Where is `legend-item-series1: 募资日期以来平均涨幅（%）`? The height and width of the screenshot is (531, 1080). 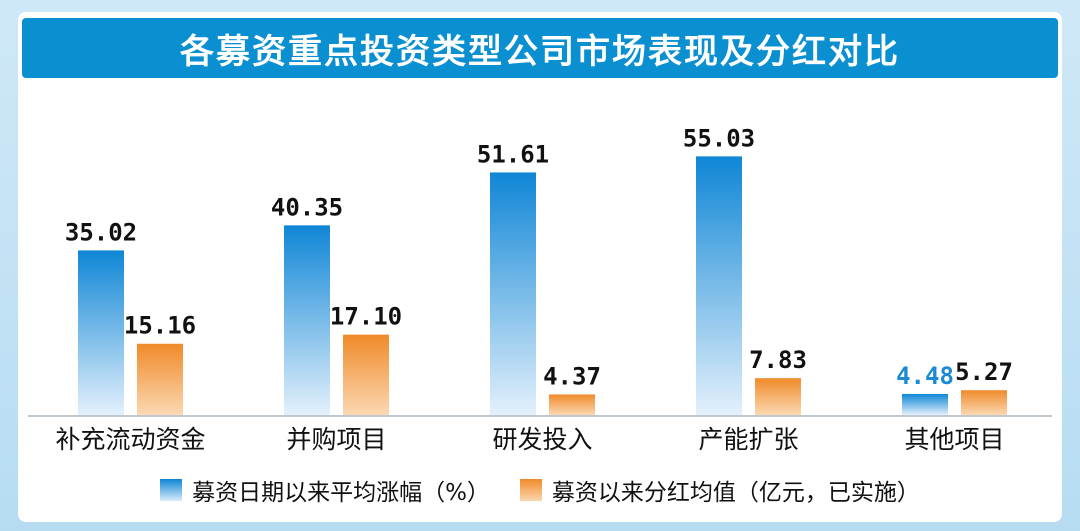 legend-item-series1: 募资日期以来平均涨幅（%） is located at coordinates (325, 490).